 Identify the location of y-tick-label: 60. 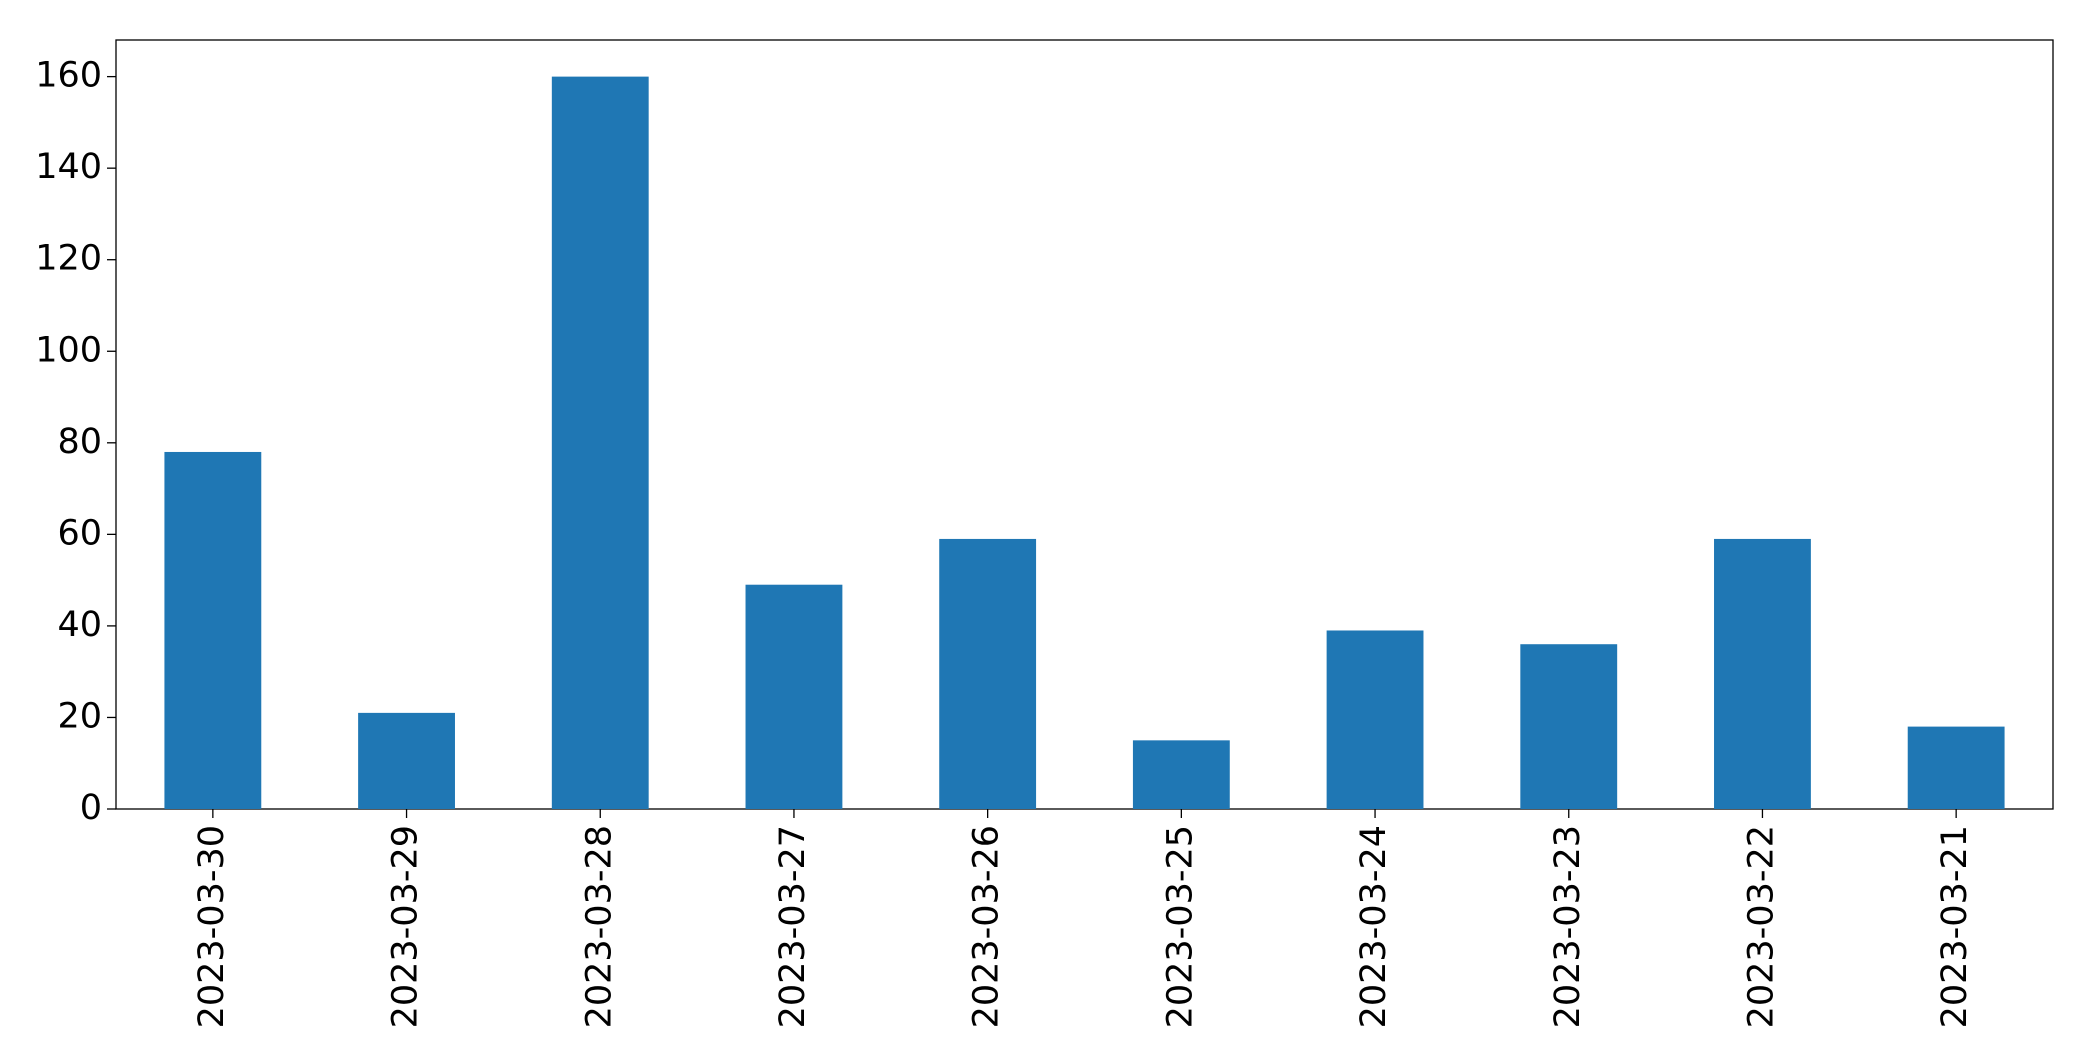
(79, 533).